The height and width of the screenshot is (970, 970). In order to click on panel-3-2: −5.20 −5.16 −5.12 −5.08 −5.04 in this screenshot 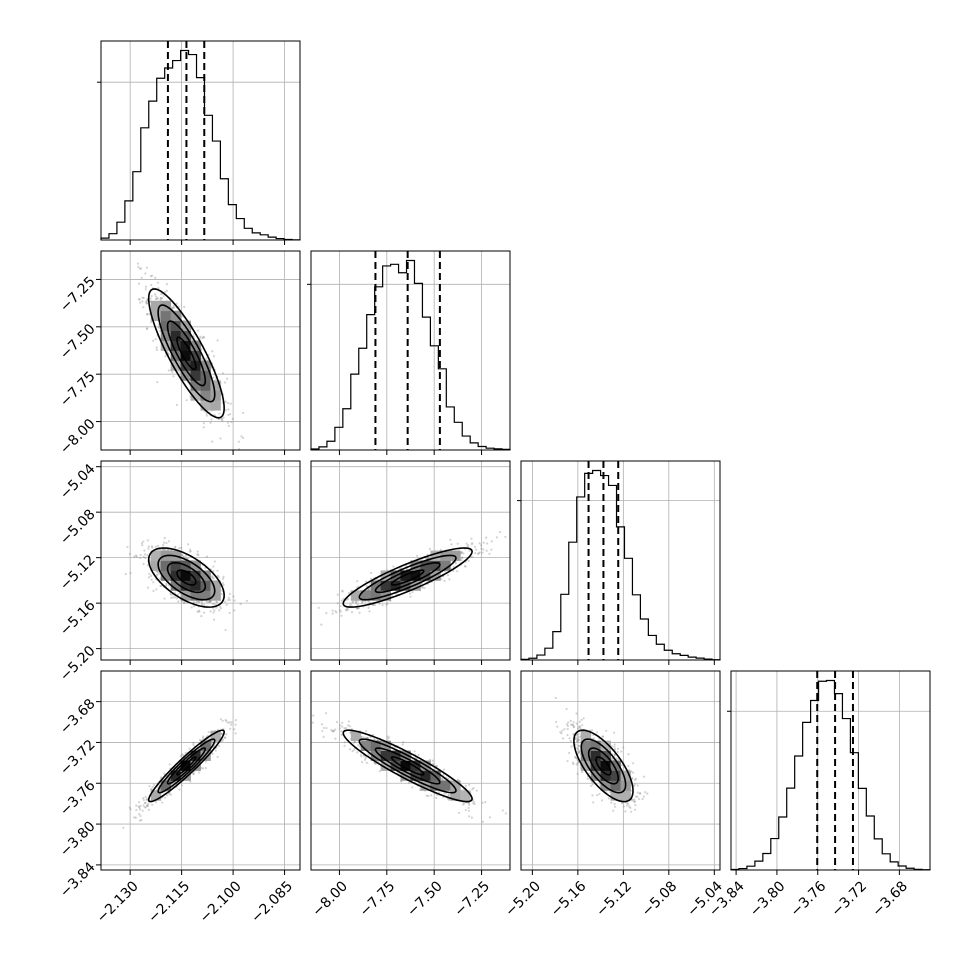, I will do `click(614, 795)`.